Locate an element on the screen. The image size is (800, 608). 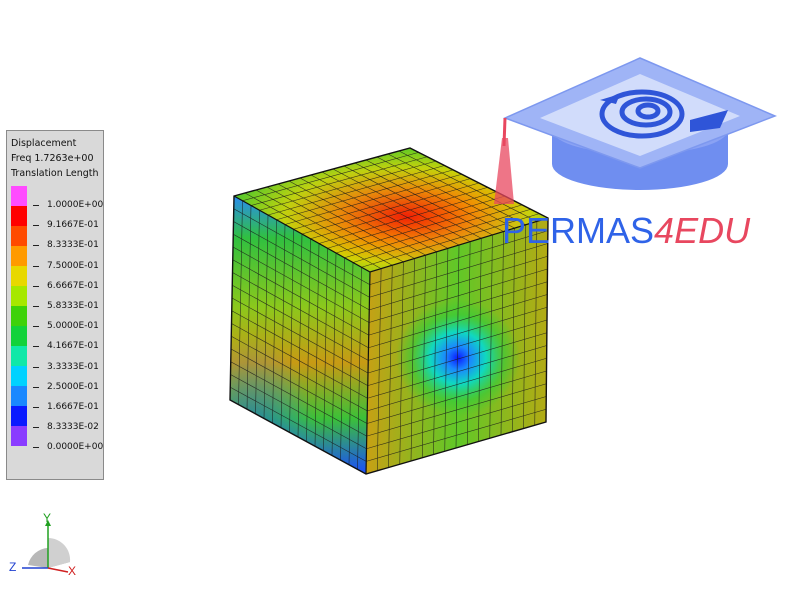
legend-tick-label: 5.8333E-01 is located at coordinates (73, 306).